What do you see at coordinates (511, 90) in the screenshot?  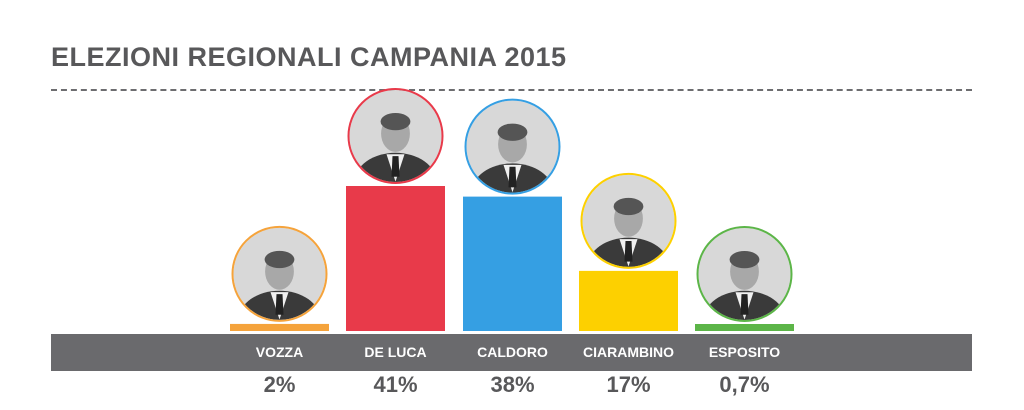 I see `title-divider` at bounding box center [511, 90].